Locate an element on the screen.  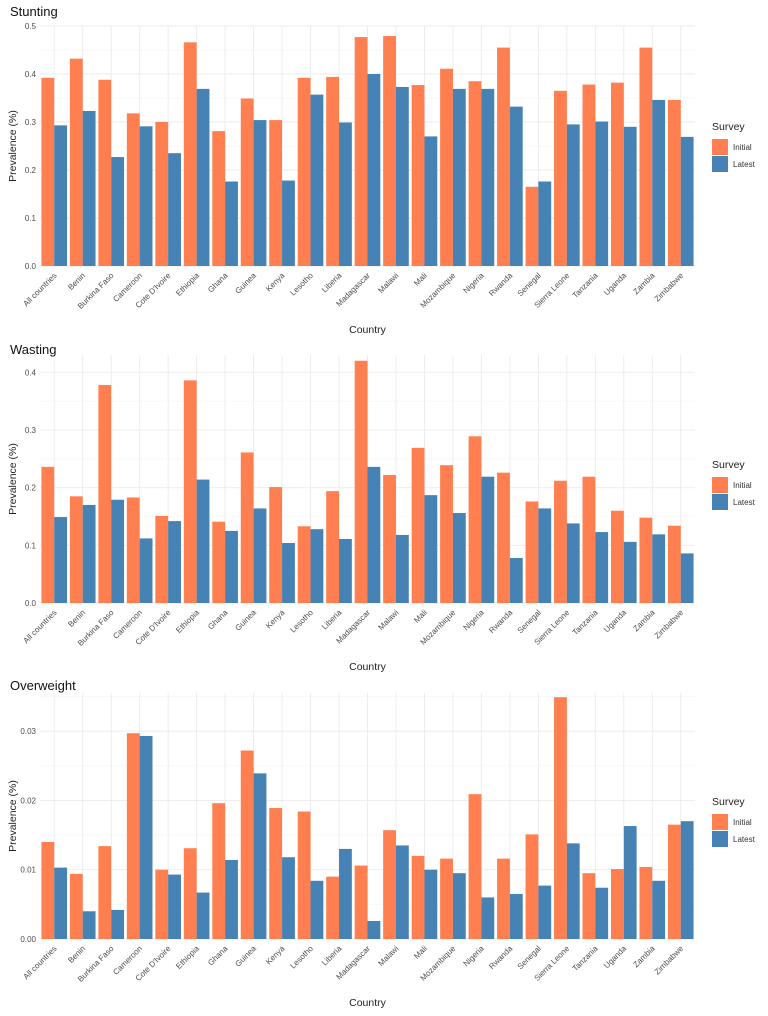
y-tick-label: 0.03 is located at coordinates (28, 731).